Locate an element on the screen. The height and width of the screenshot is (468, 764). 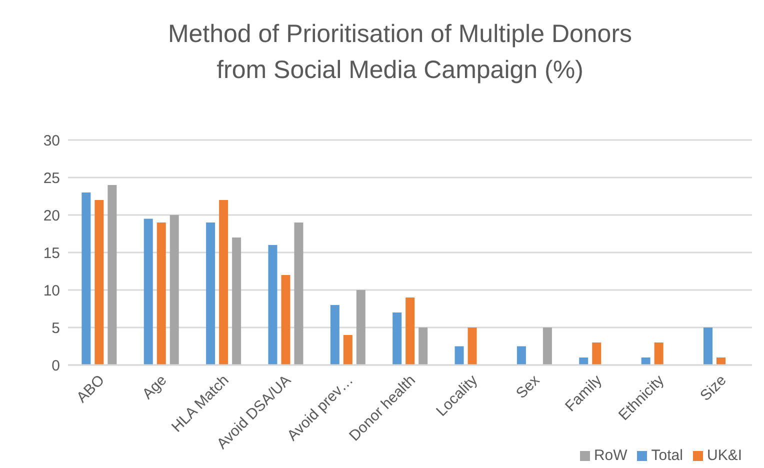
x-tick-label: Sex is located at coordinates (528, 386).